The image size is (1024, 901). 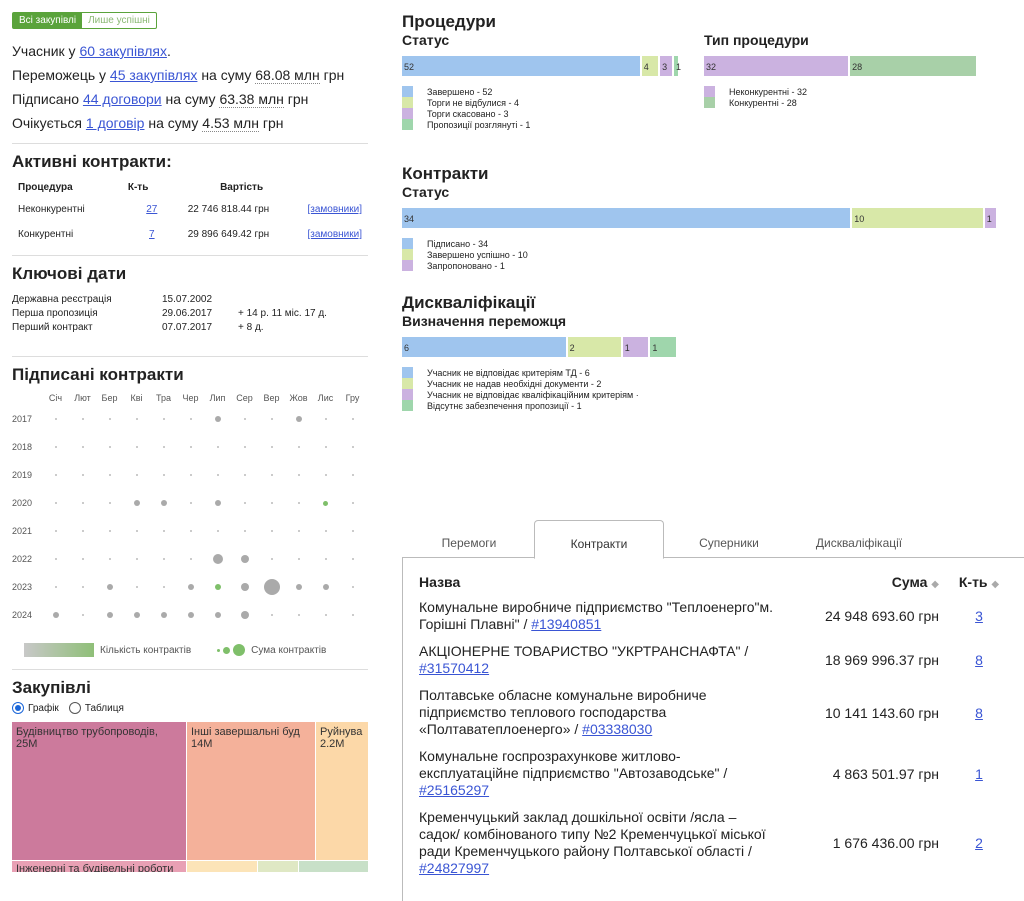 What do you see at coordinates (566, 624) in the screenshot?
I see `company-code-link: #13940851` at bounding box center [566, 624].